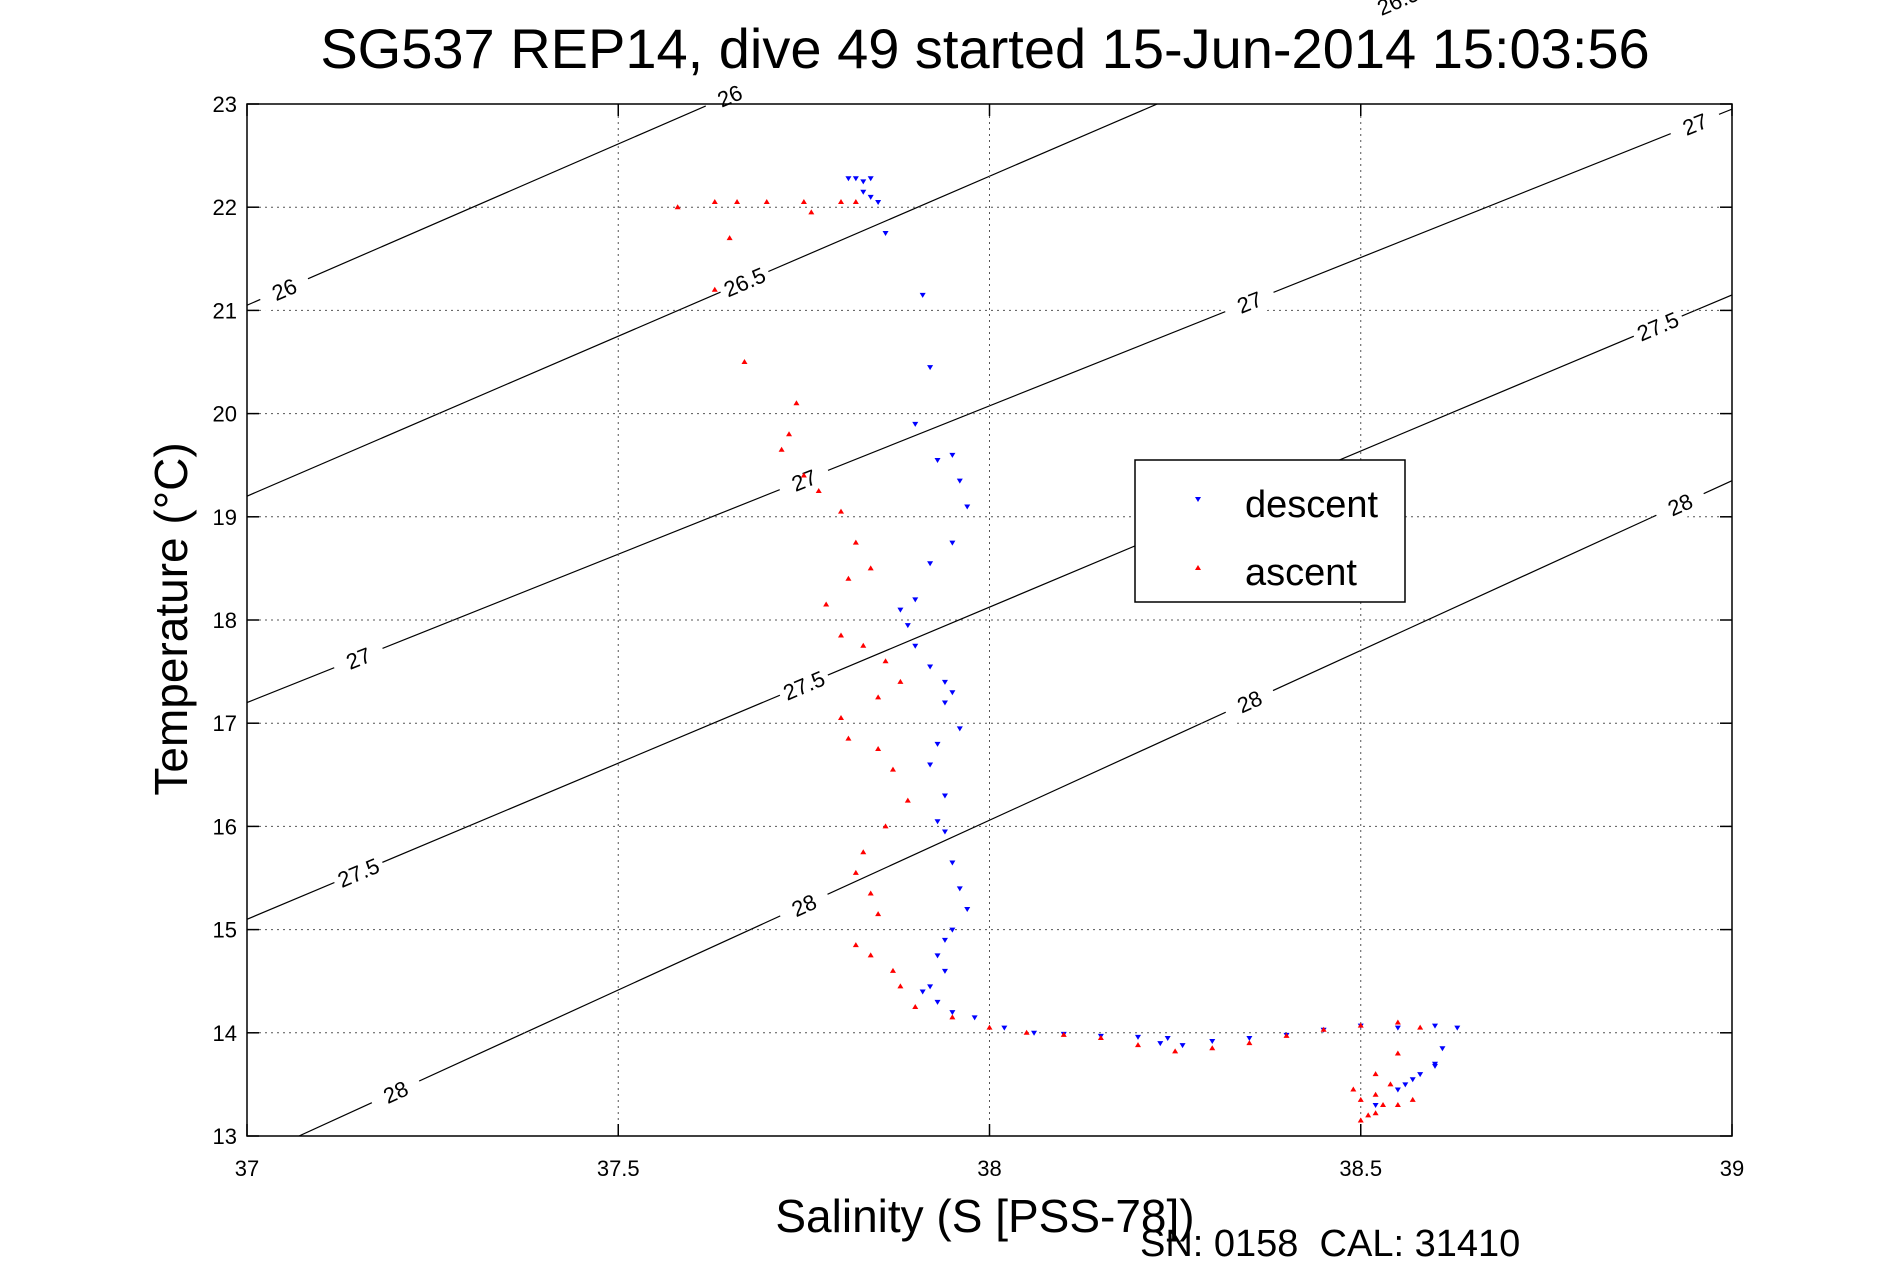  Describe the element at coordinates (1270, 531) in the screenshot. I see `legend: descent ascent` at that location.